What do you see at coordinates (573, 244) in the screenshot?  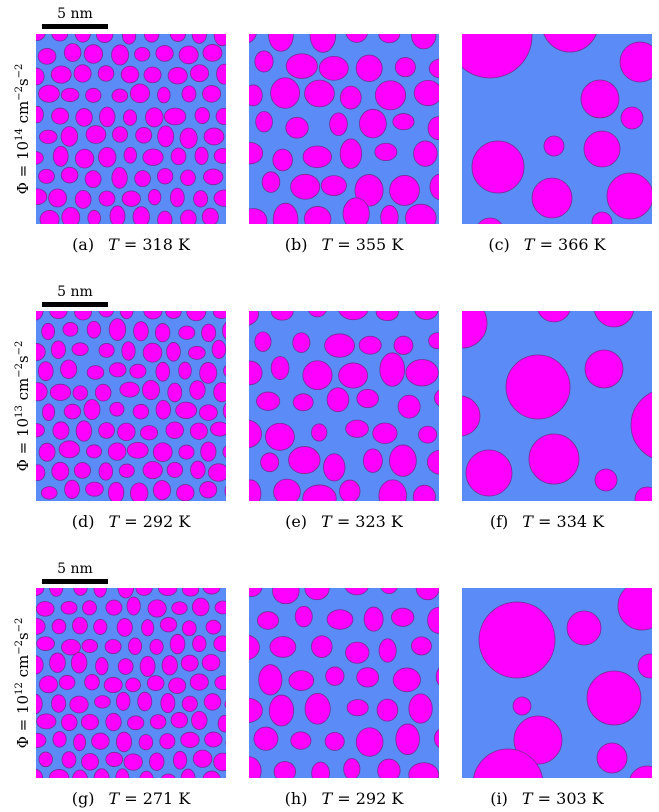 I see `caption-value: = 366 K` at bounding box center [573, 244].